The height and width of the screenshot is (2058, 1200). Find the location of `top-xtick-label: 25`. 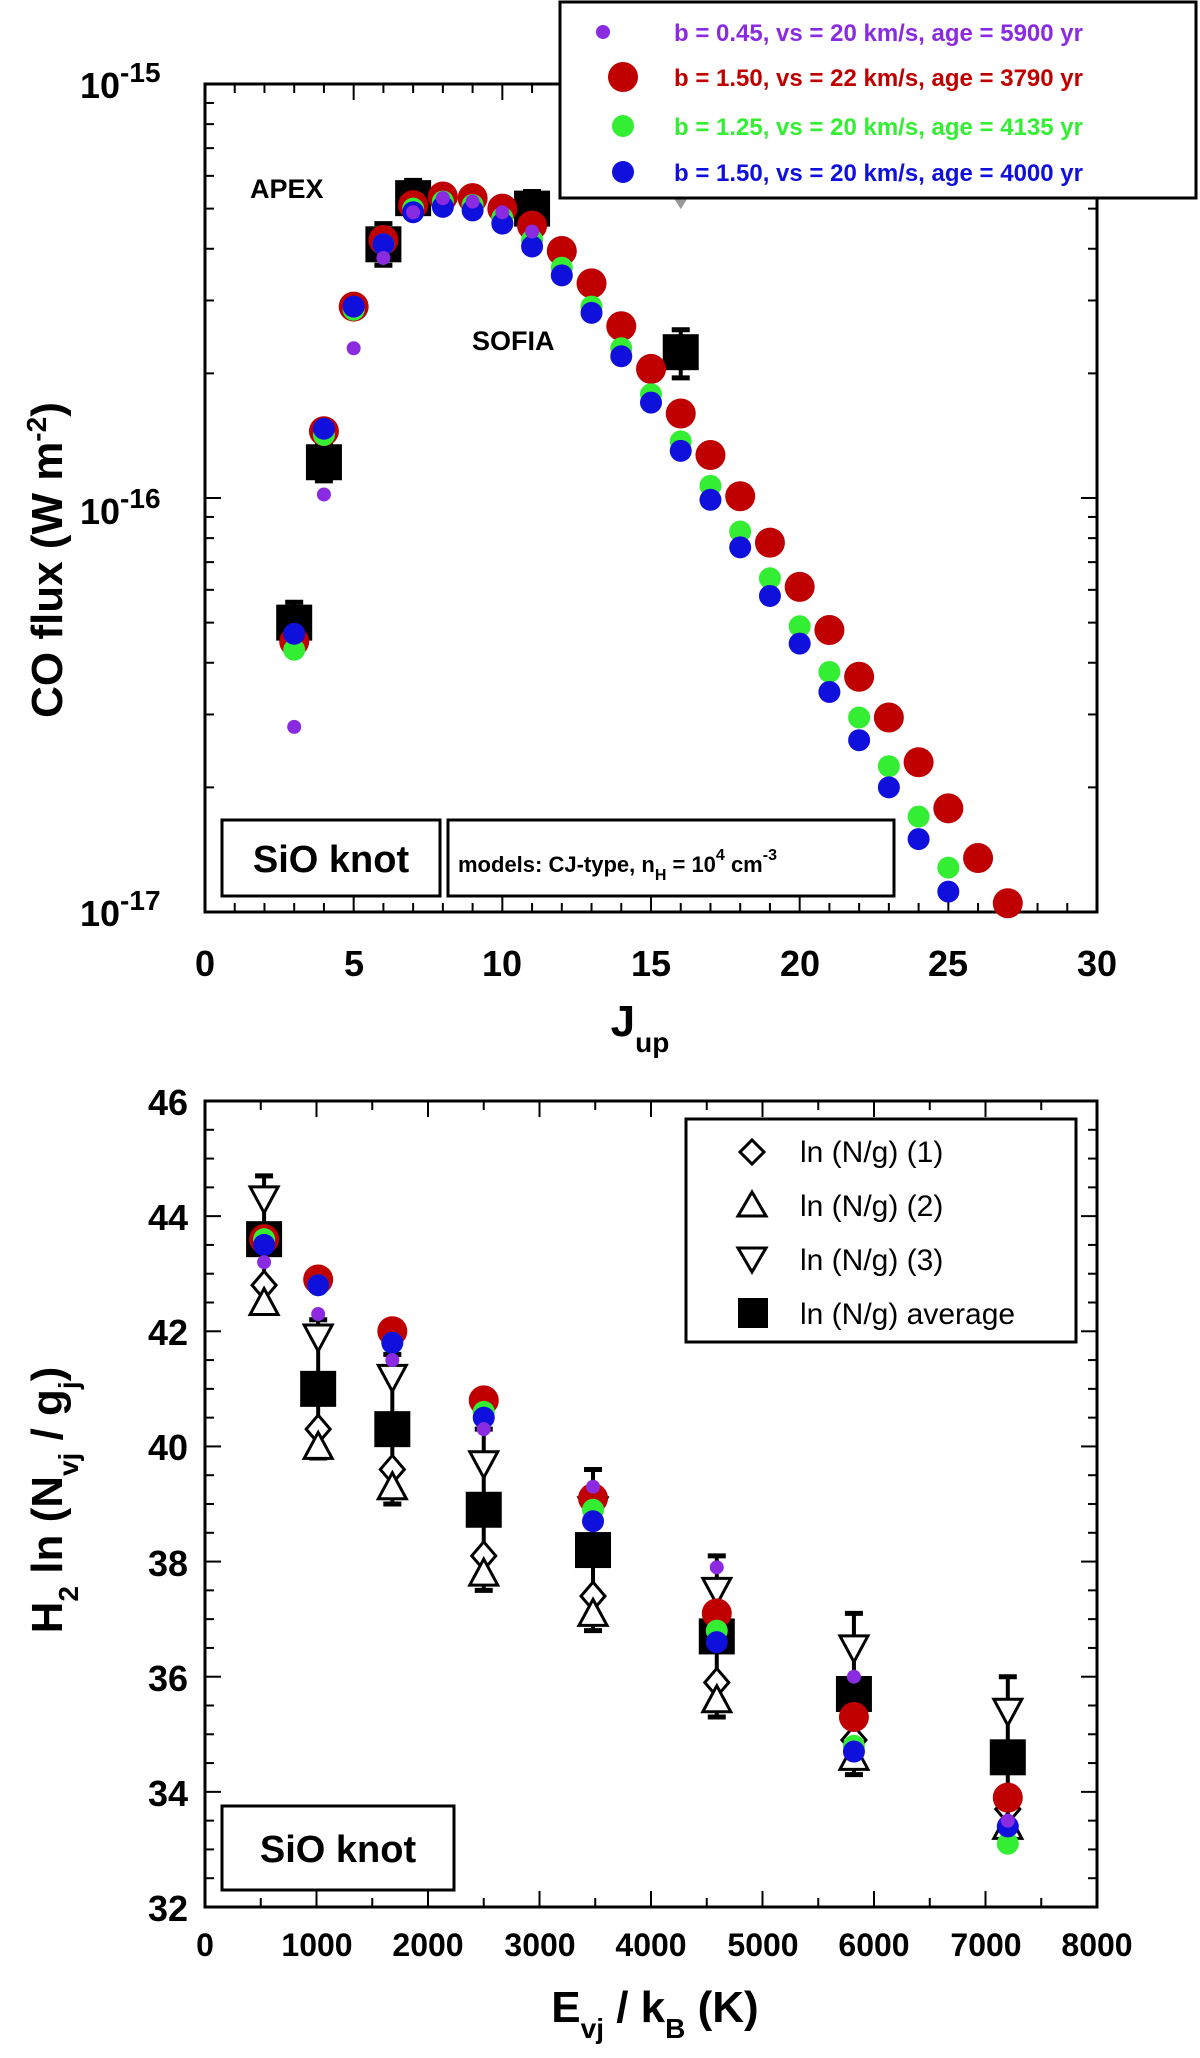

top-xtick-label: 25 is located at coordinates (948, 963).